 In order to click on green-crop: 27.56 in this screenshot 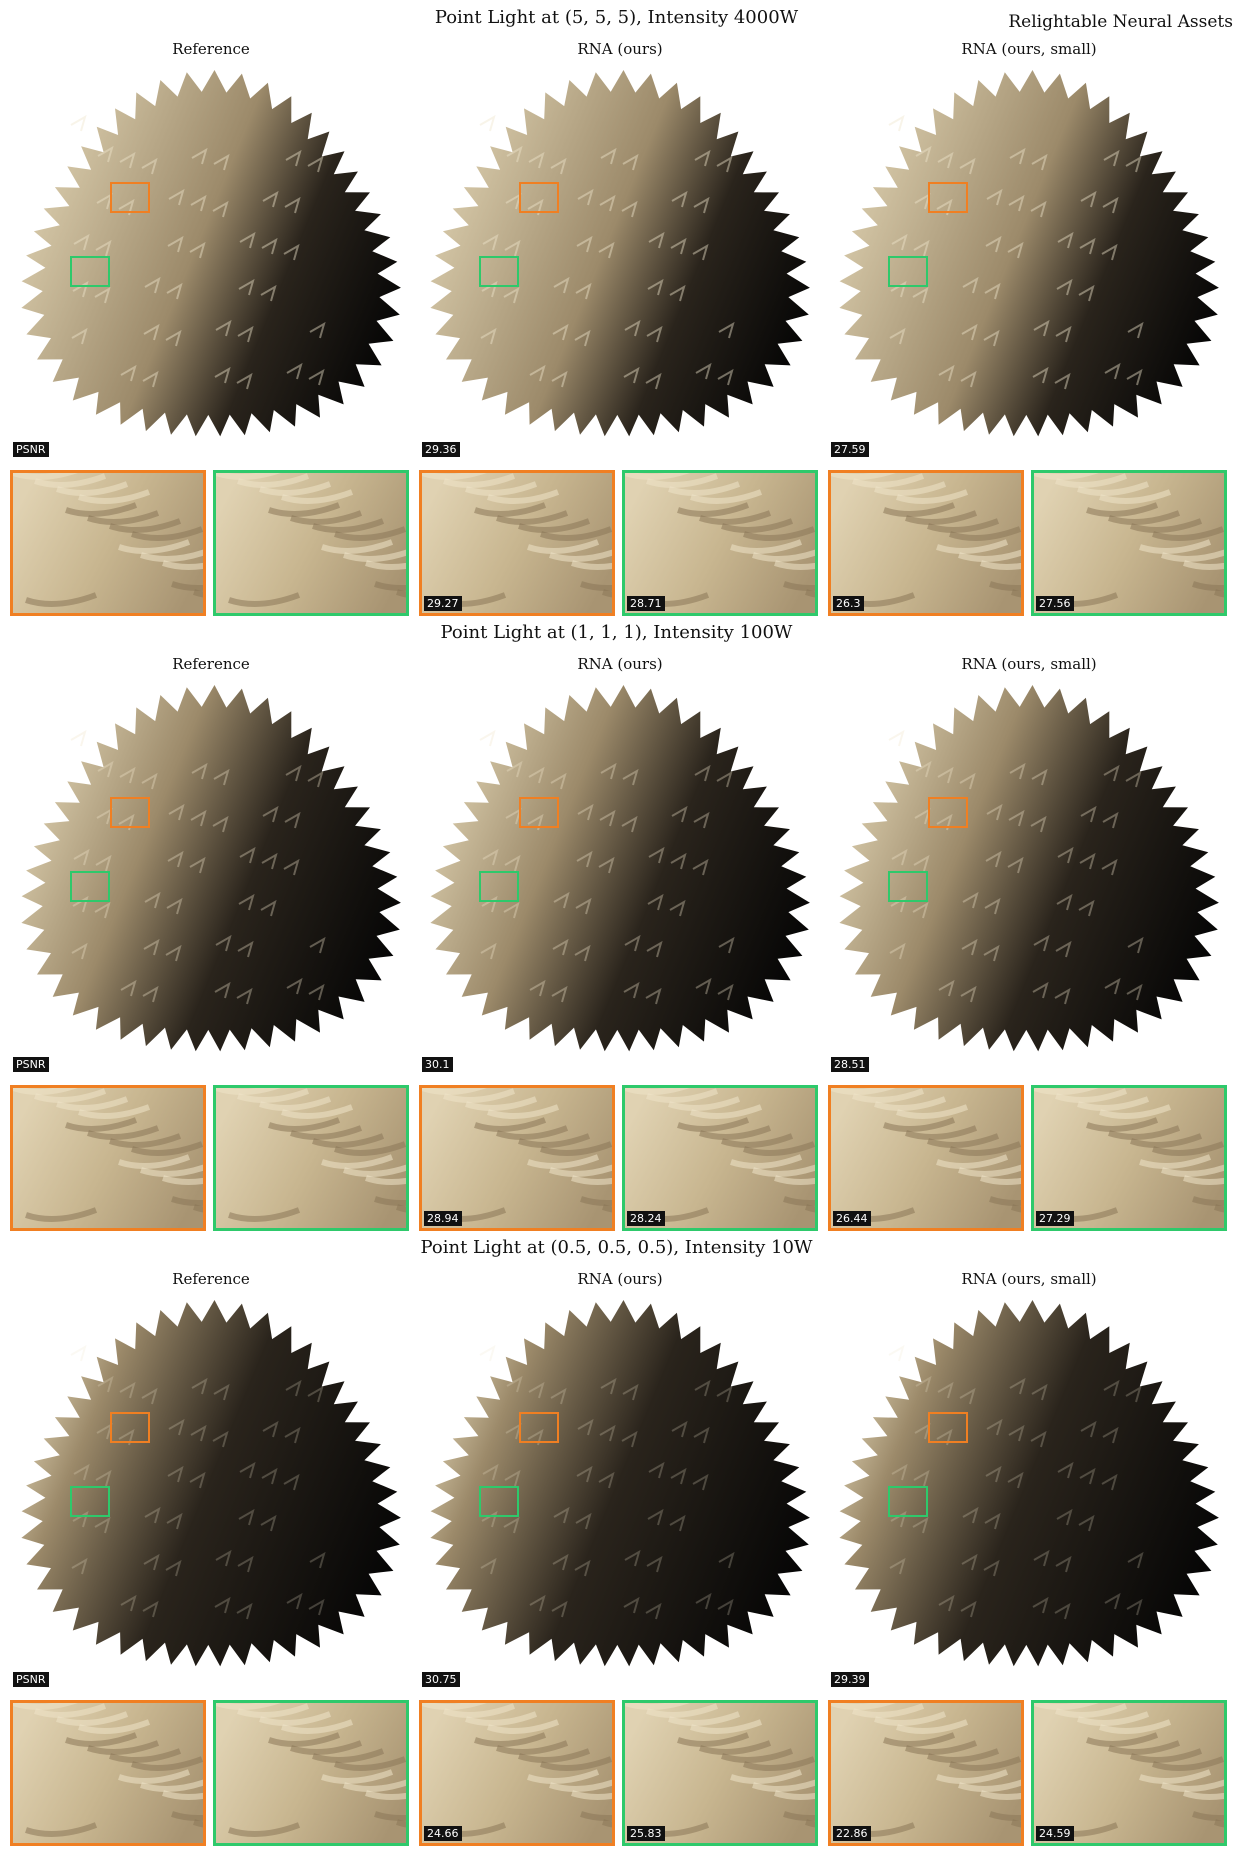, I will do `click(1129, 543)`.